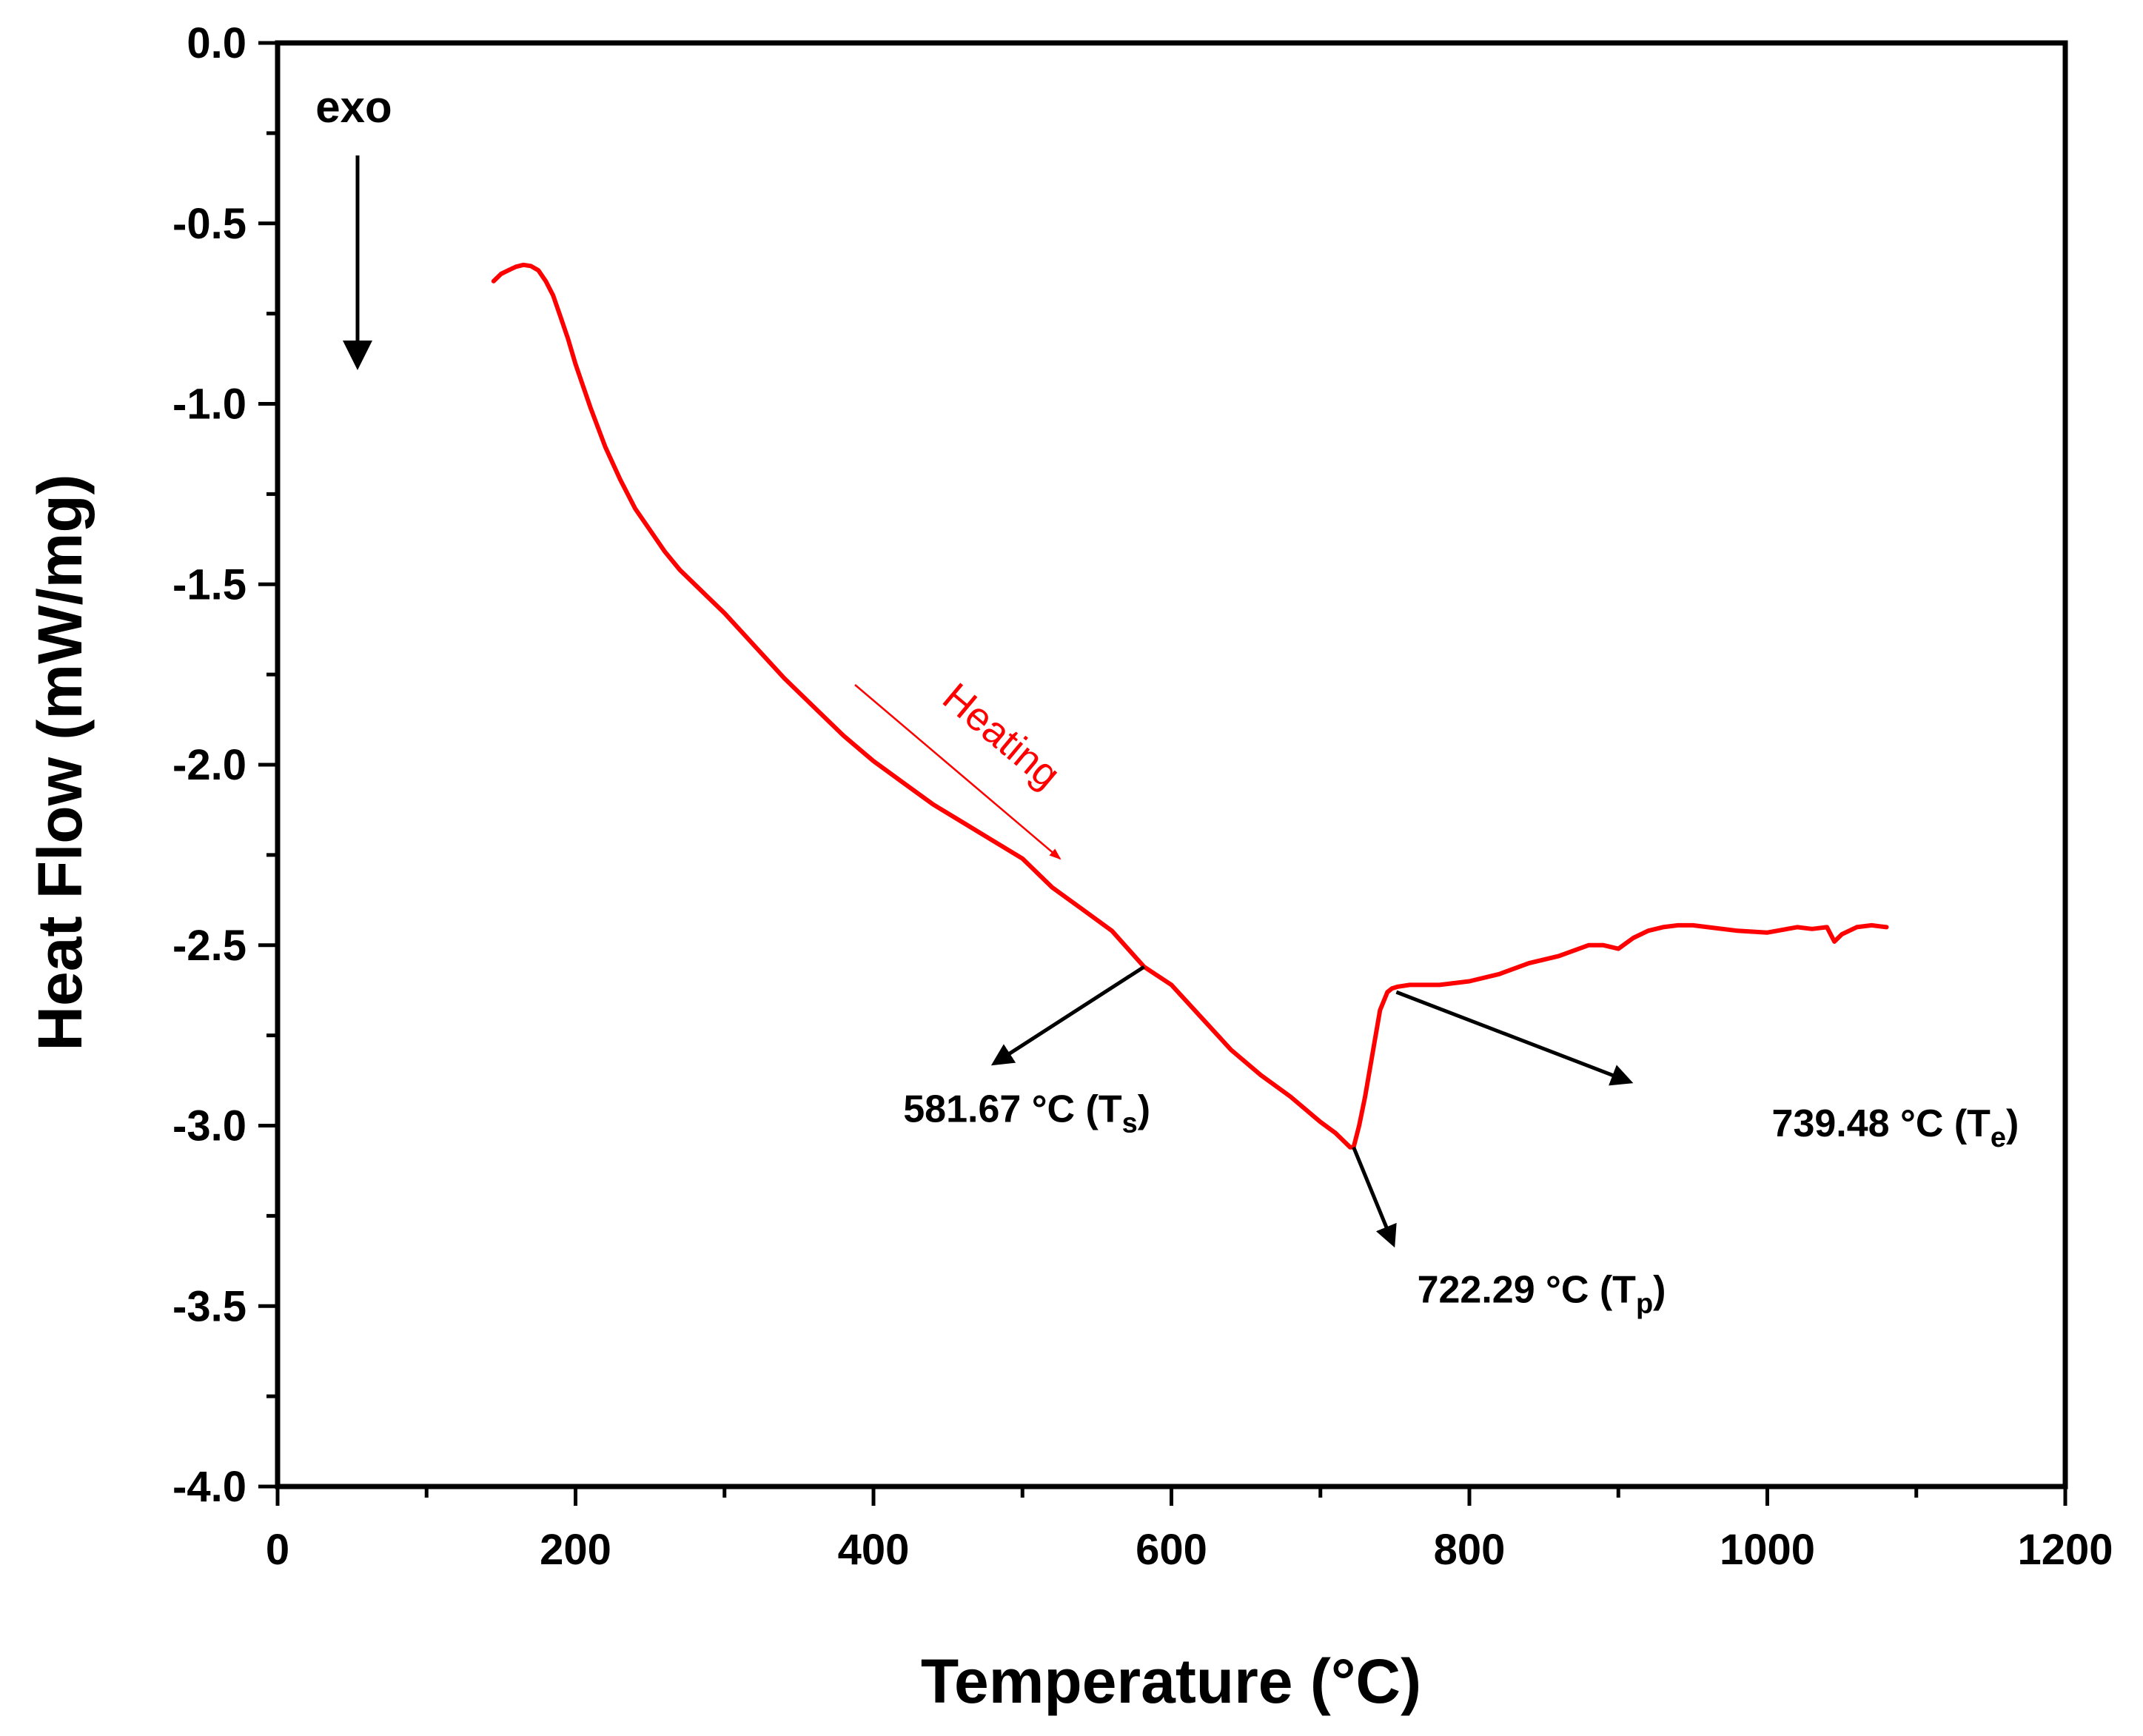 The image size is (2143, 1736). What do you see at coordinates (268, 765) in the screenshot?
I see `y-axis-ticks` at bounding box center [268, 765].